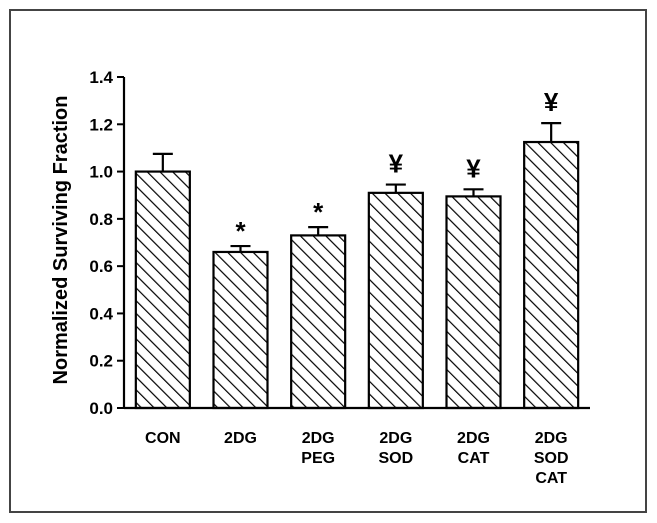  Describe the element at coordinates (101, 266) in the screenshot. I see `y-tick-label: 0.6` at that location.